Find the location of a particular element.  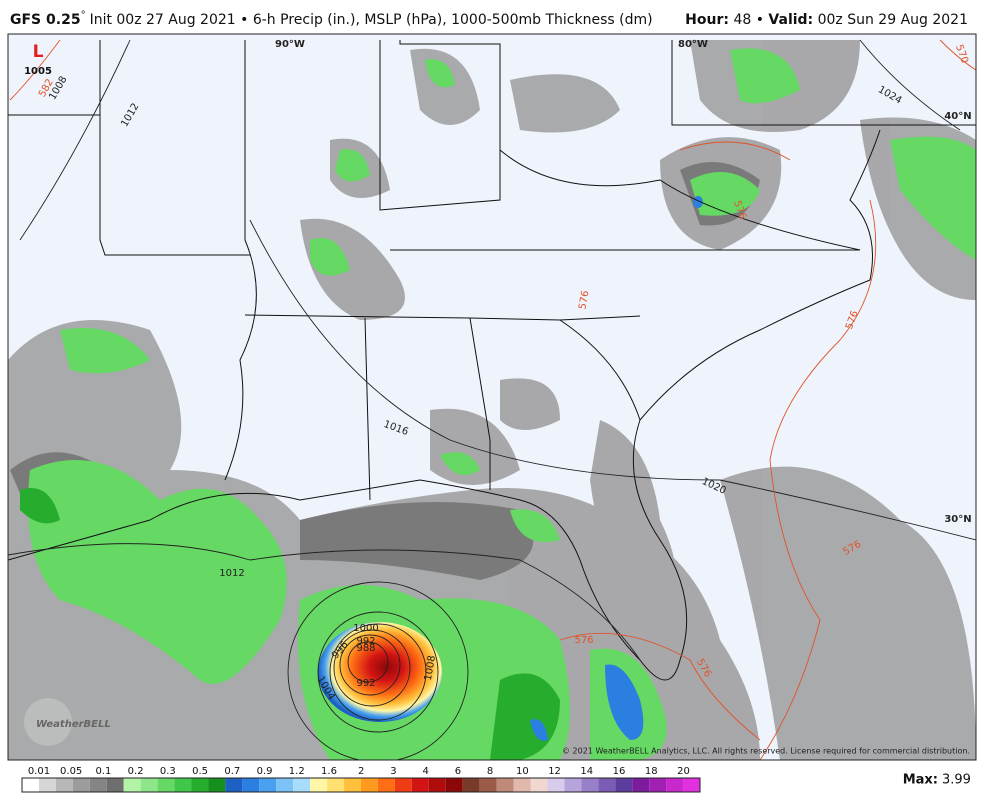

valid-info: Hour: 48 • Valid: 00z Sun 29 Aug 2021 is located at coordinates (826, 20).